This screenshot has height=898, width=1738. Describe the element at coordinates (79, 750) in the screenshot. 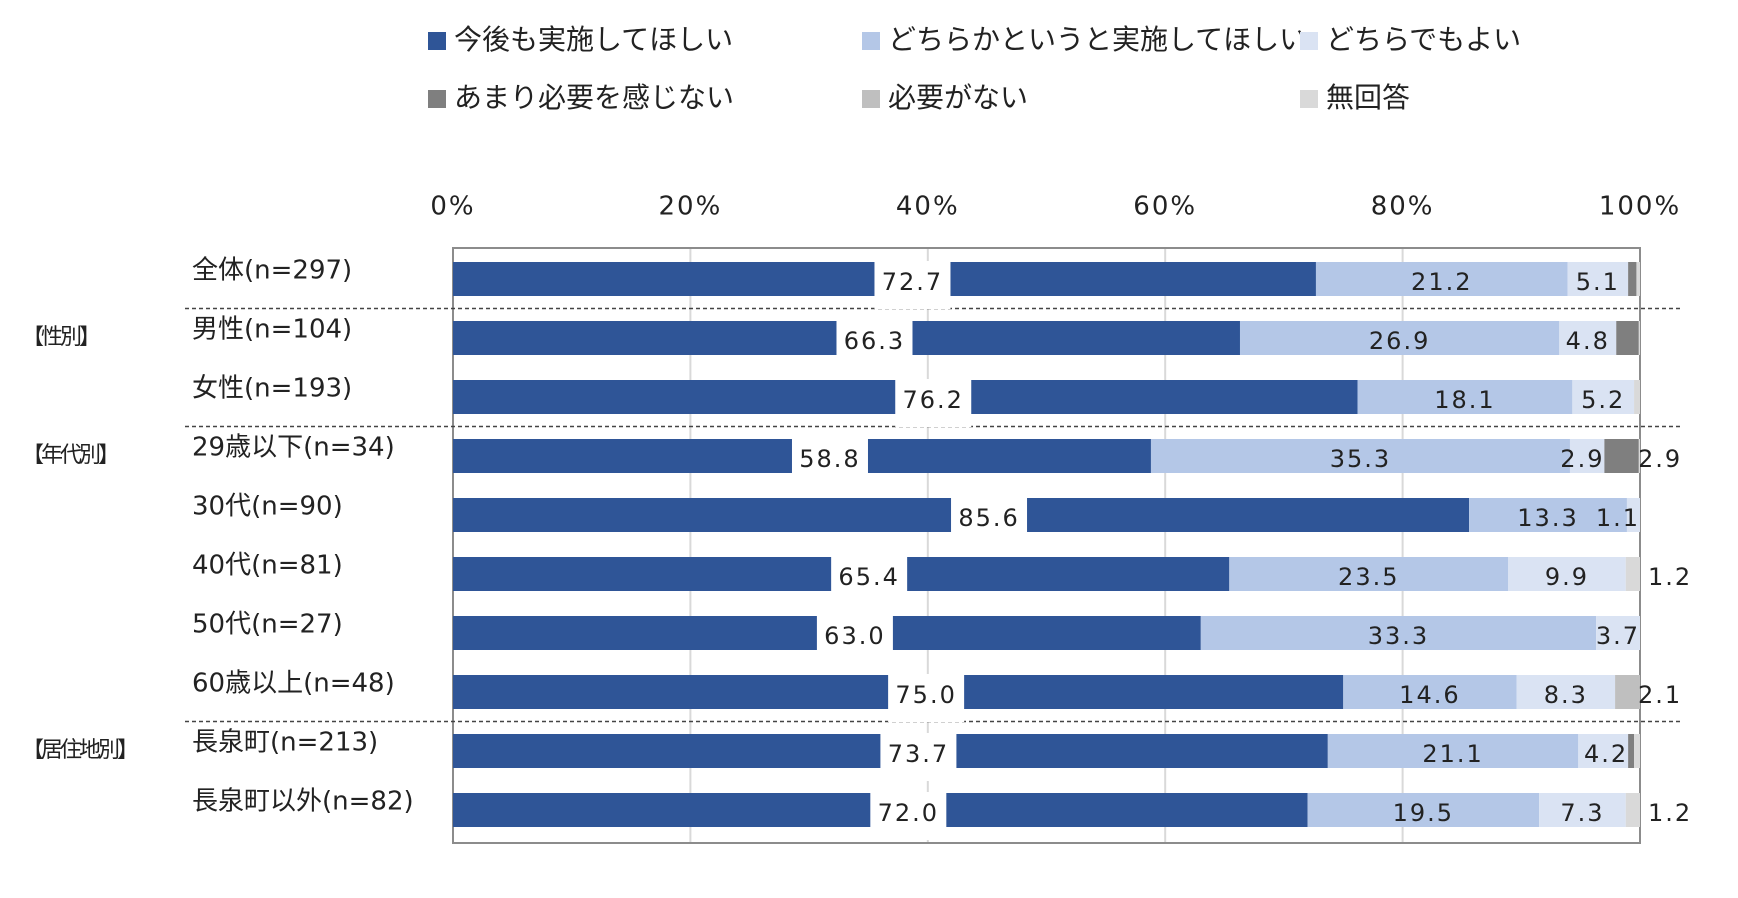

I see `group-label: 【居住地別】` at that location.